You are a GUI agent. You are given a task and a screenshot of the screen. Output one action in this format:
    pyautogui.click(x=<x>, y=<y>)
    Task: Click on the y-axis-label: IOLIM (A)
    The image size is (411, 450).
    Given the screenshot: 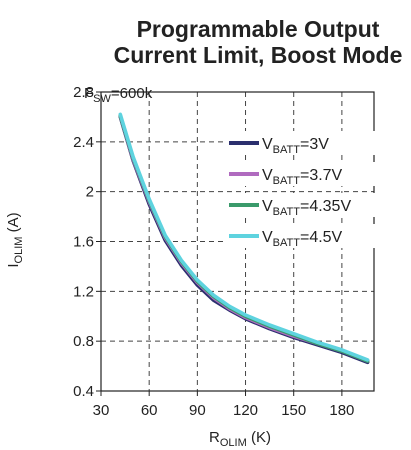 What is the action you would take?
    pyautogui.click(x=15, y=239)
    